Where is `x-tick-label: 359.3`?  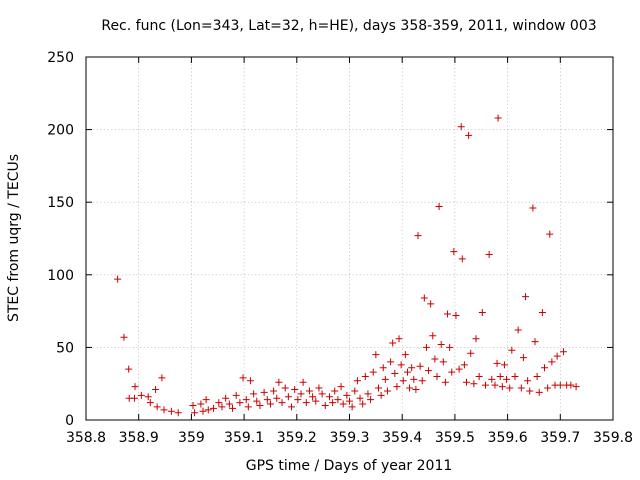 x-tick-label: 359.3 is located at coordinates (349, 438).